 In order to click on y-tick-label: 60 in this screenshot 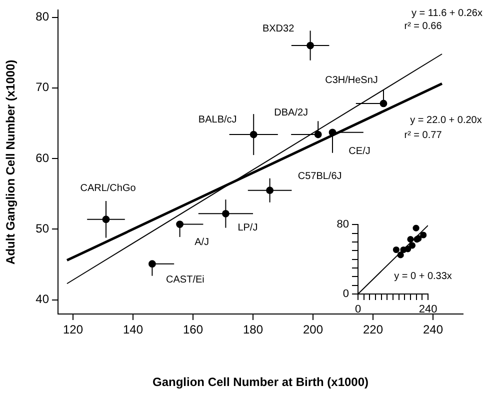, I will do `click(43, 157)`.